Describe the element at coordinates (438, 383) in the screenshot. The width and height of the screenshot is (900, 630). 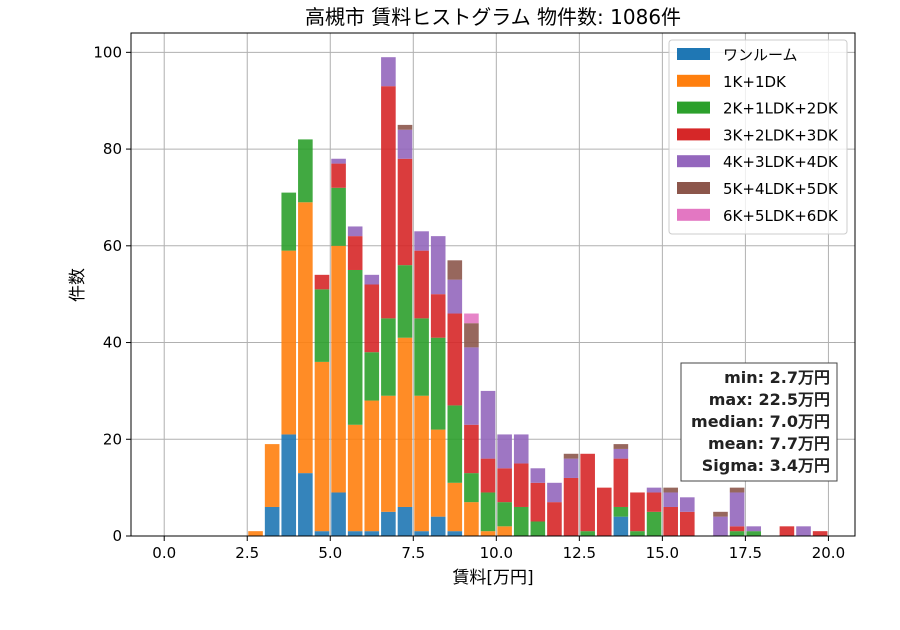
I see `bar-segment-s2-b11` at that location.